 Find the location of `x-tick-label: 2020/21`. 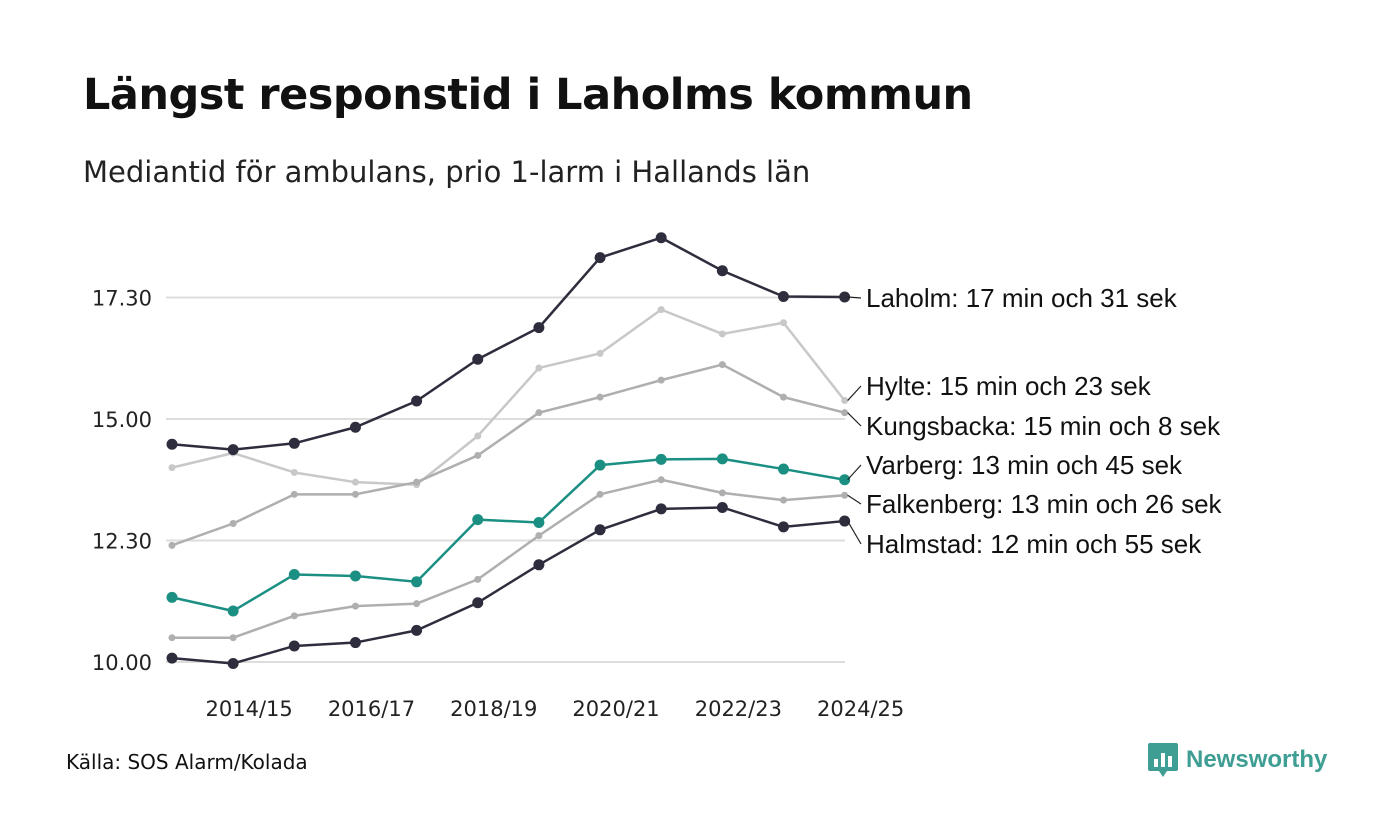

x-tick-label: 2020/21 is located at coordinates (615, 709).